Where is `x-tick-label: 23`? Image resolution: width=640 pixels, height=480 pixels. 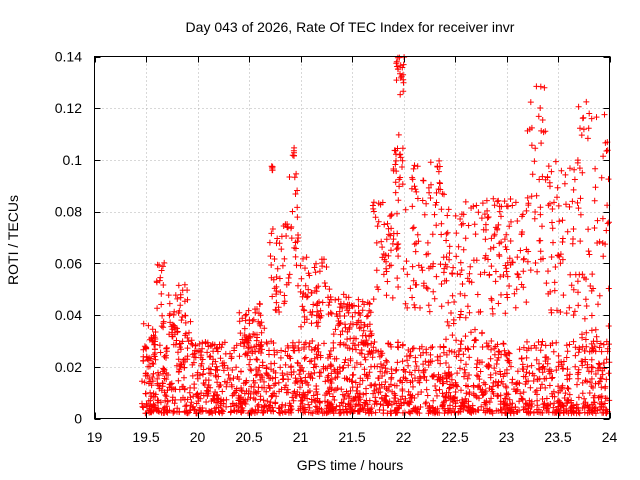
x-tick-label: 23 is located at coordinates (507, 437).